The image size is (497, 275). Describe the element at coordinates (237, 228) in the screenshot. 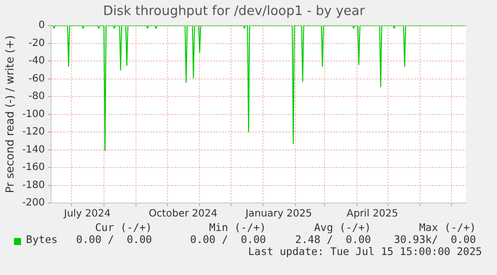

I see `text: Min (-/+)` at that location.